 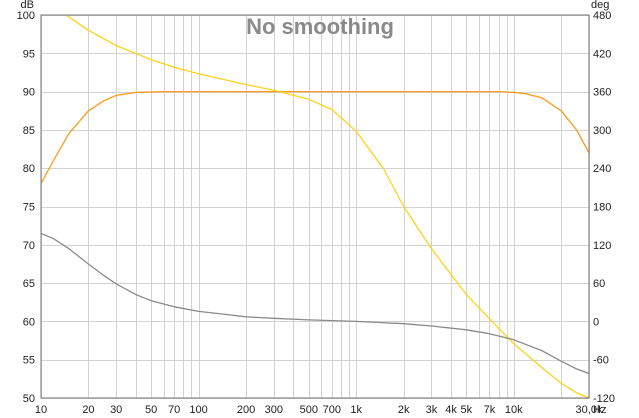 I want to click on y-left-tick-label: 55, so click(x=29, y=361).